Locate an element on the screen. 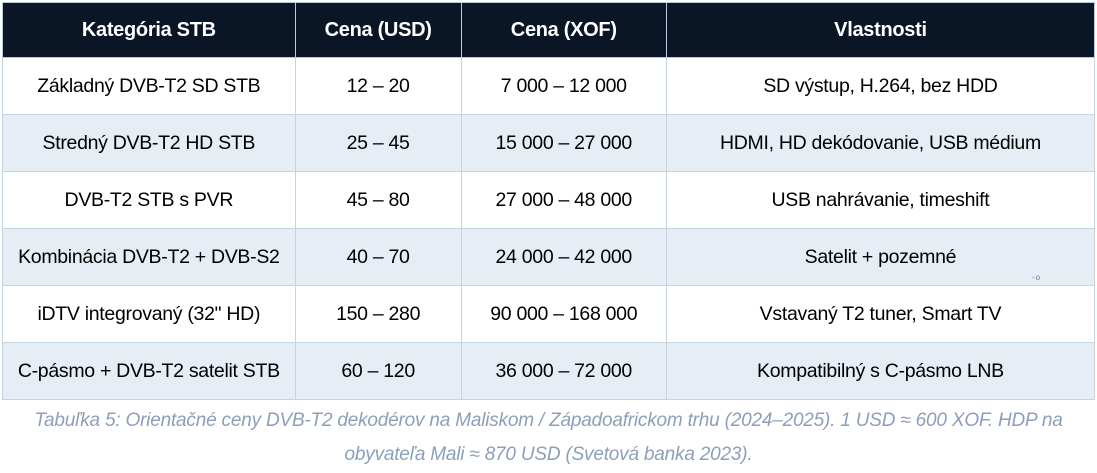 This screenshot has width=1097, height=473. table-cell: C-pásmo + DVB-T2 satelit STB is located at coordinates (149, 371).